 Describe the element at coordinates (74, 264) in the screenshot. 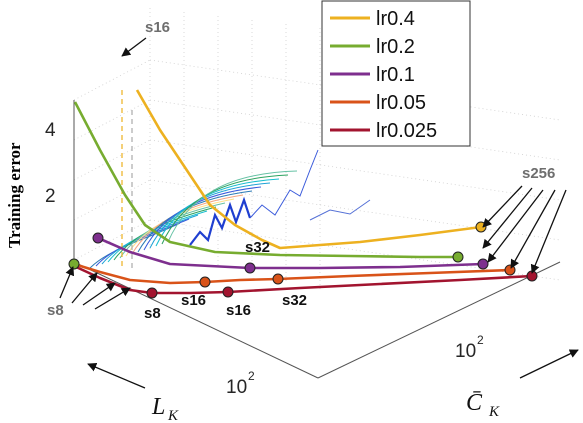

I see `series-marker-origin` at that location.